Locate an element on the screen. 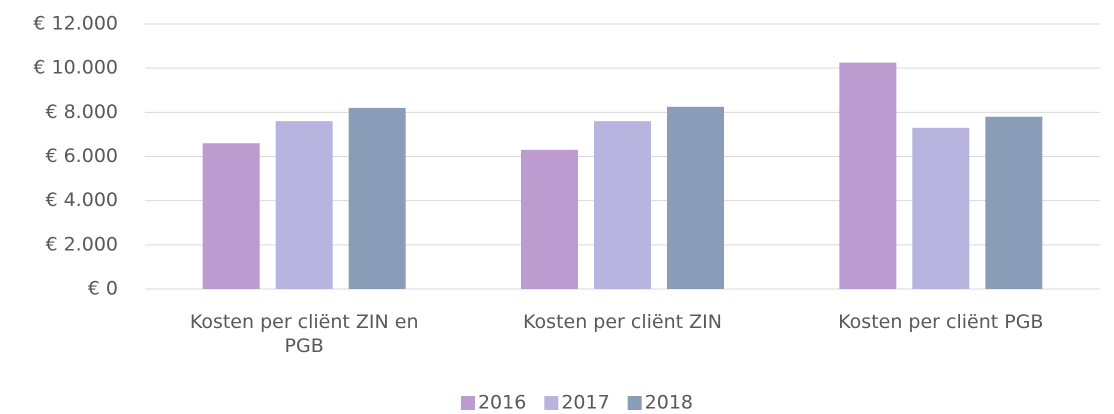 The height and width of the screenshot is (414, 1114). y-tick-label: € 12.000 is located at coordinates (75, 24).